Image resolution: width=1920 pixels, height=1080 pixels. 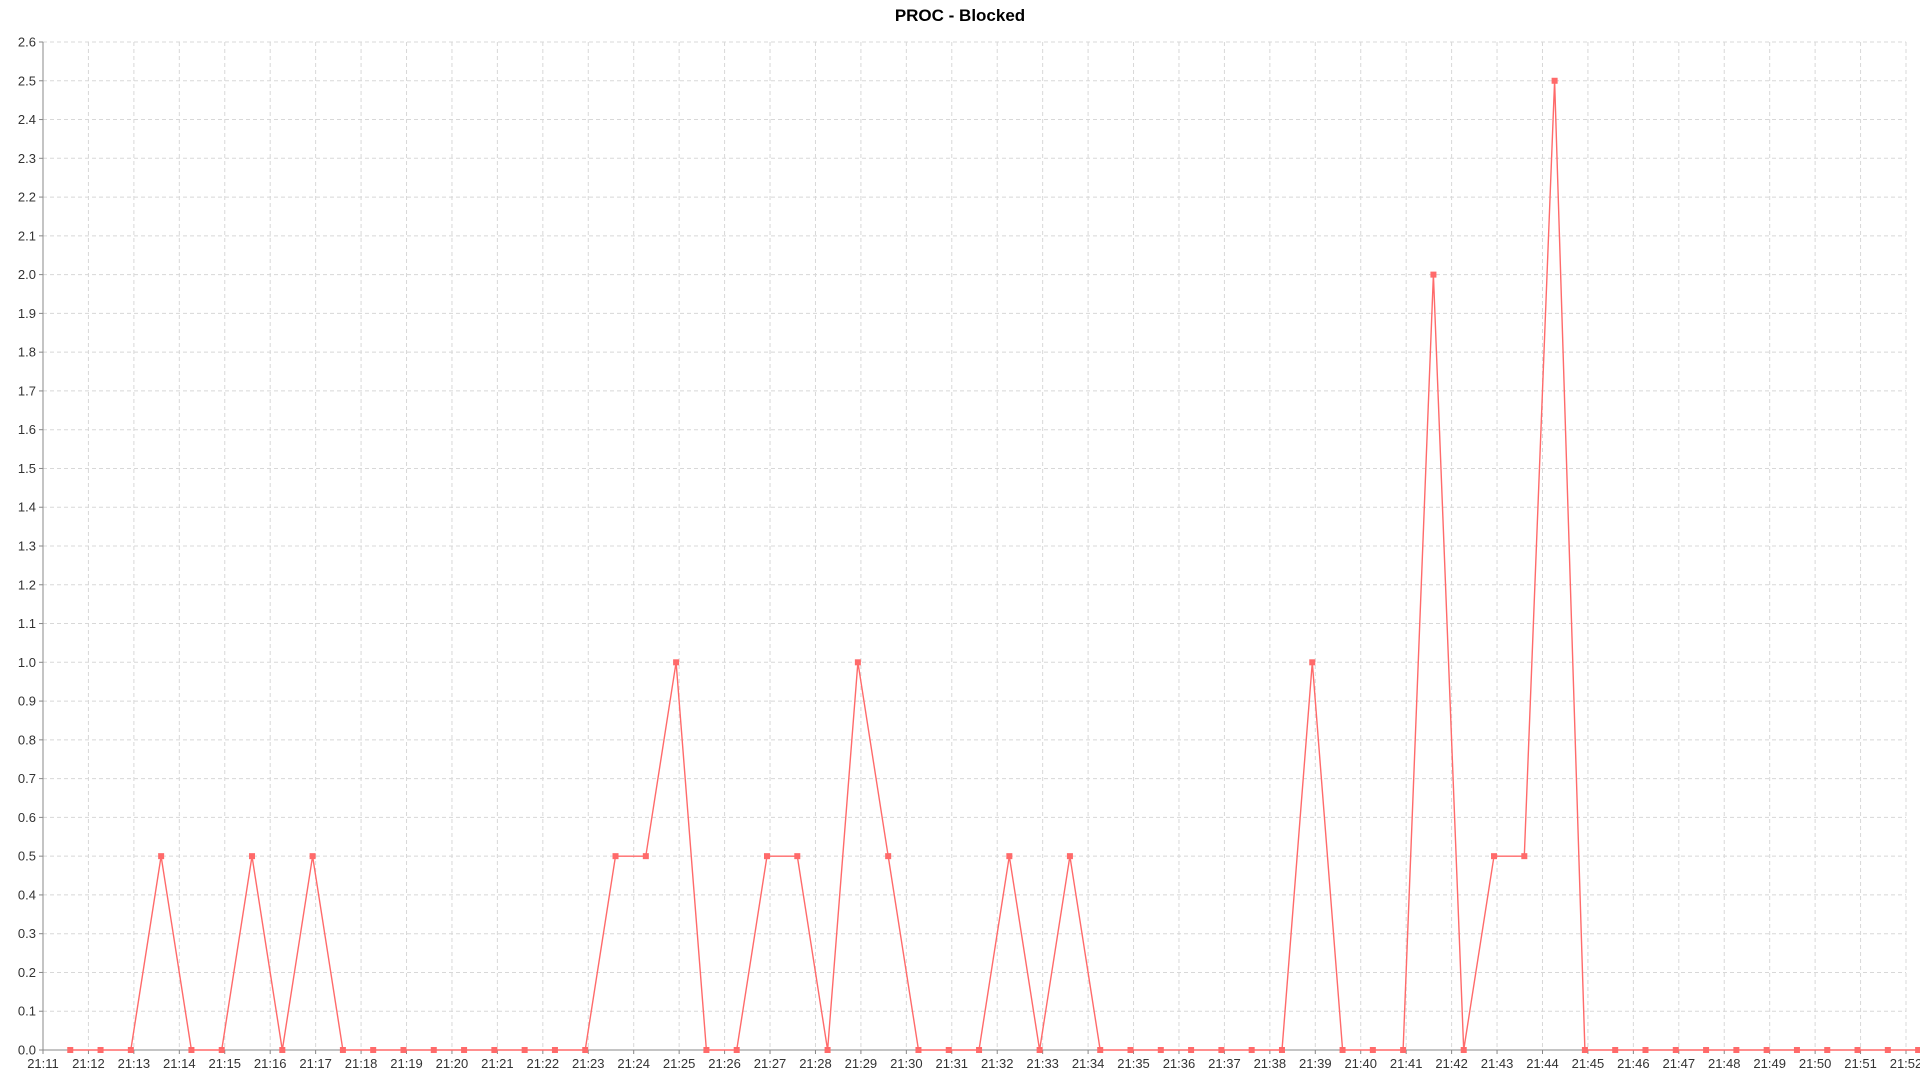 What do you see at coordinates (27, 468) in the screenshot?
I see `y-tick-label: 1.5` at bounding box center [27, 468].